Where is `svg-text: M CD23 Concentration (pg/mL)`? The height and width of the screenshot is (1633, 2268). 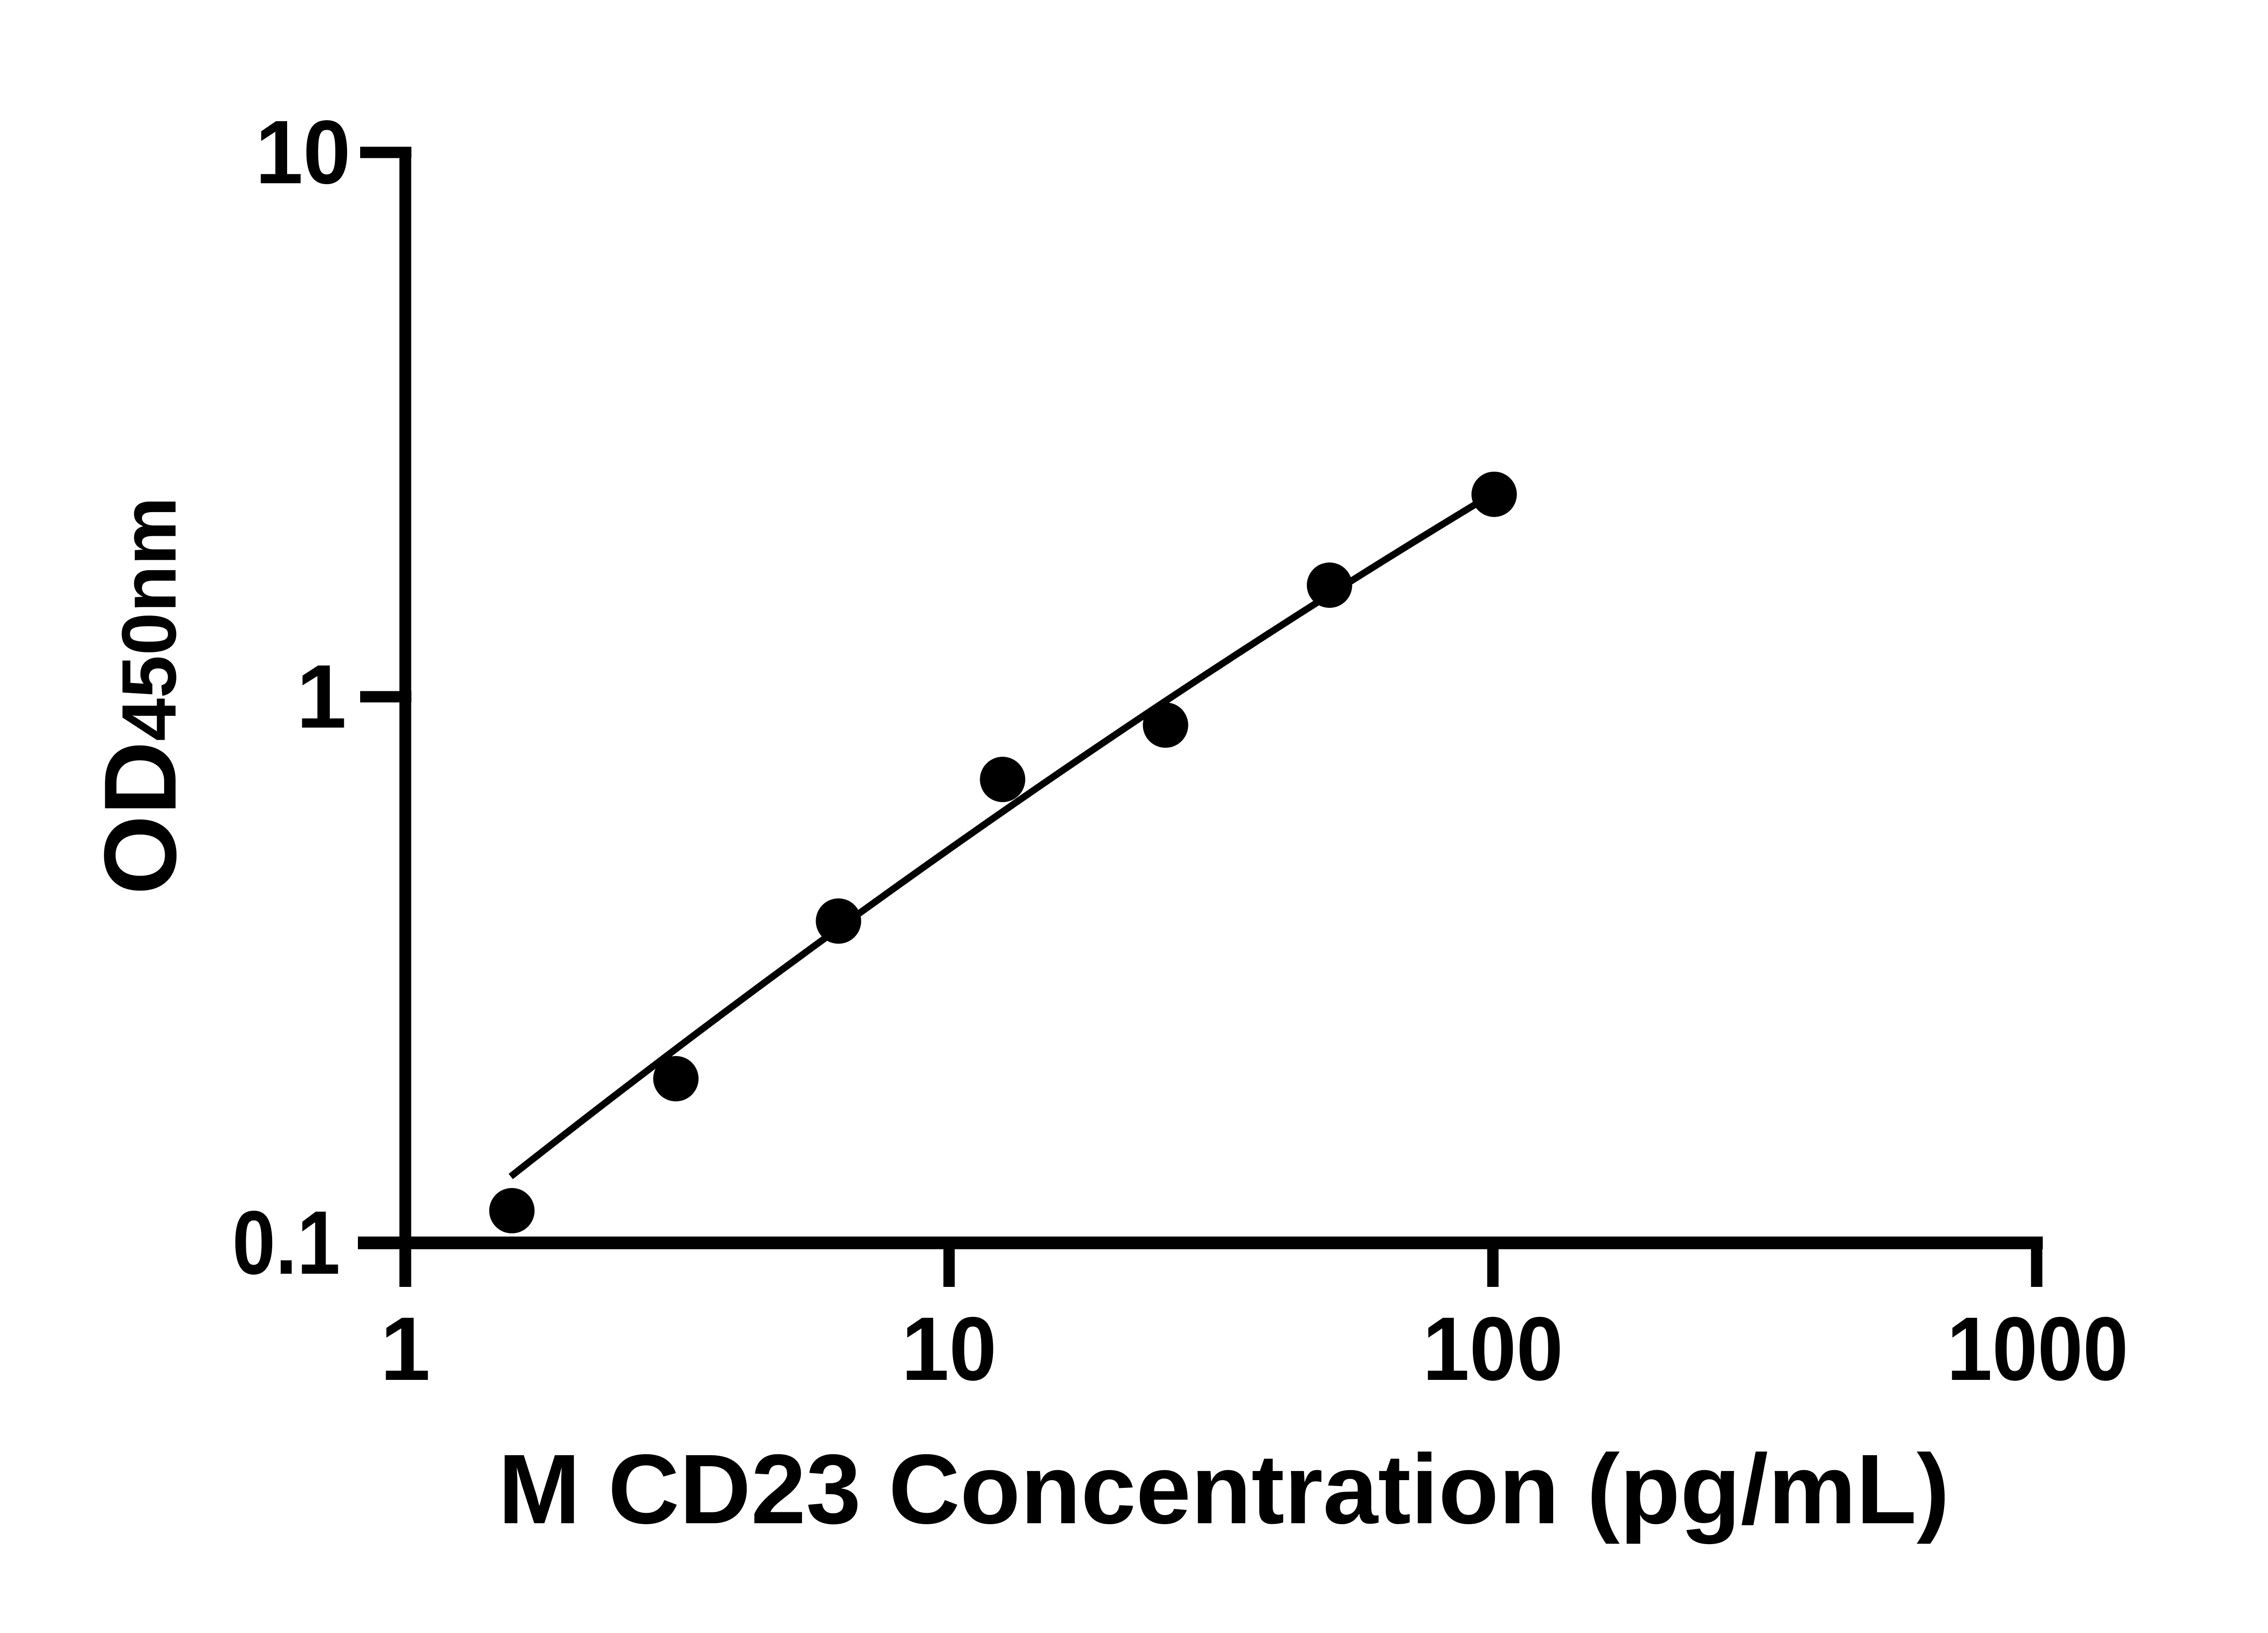
svg-text: M CD23 Concentration (pg/mL) is located at coordinates (1224, 1489).